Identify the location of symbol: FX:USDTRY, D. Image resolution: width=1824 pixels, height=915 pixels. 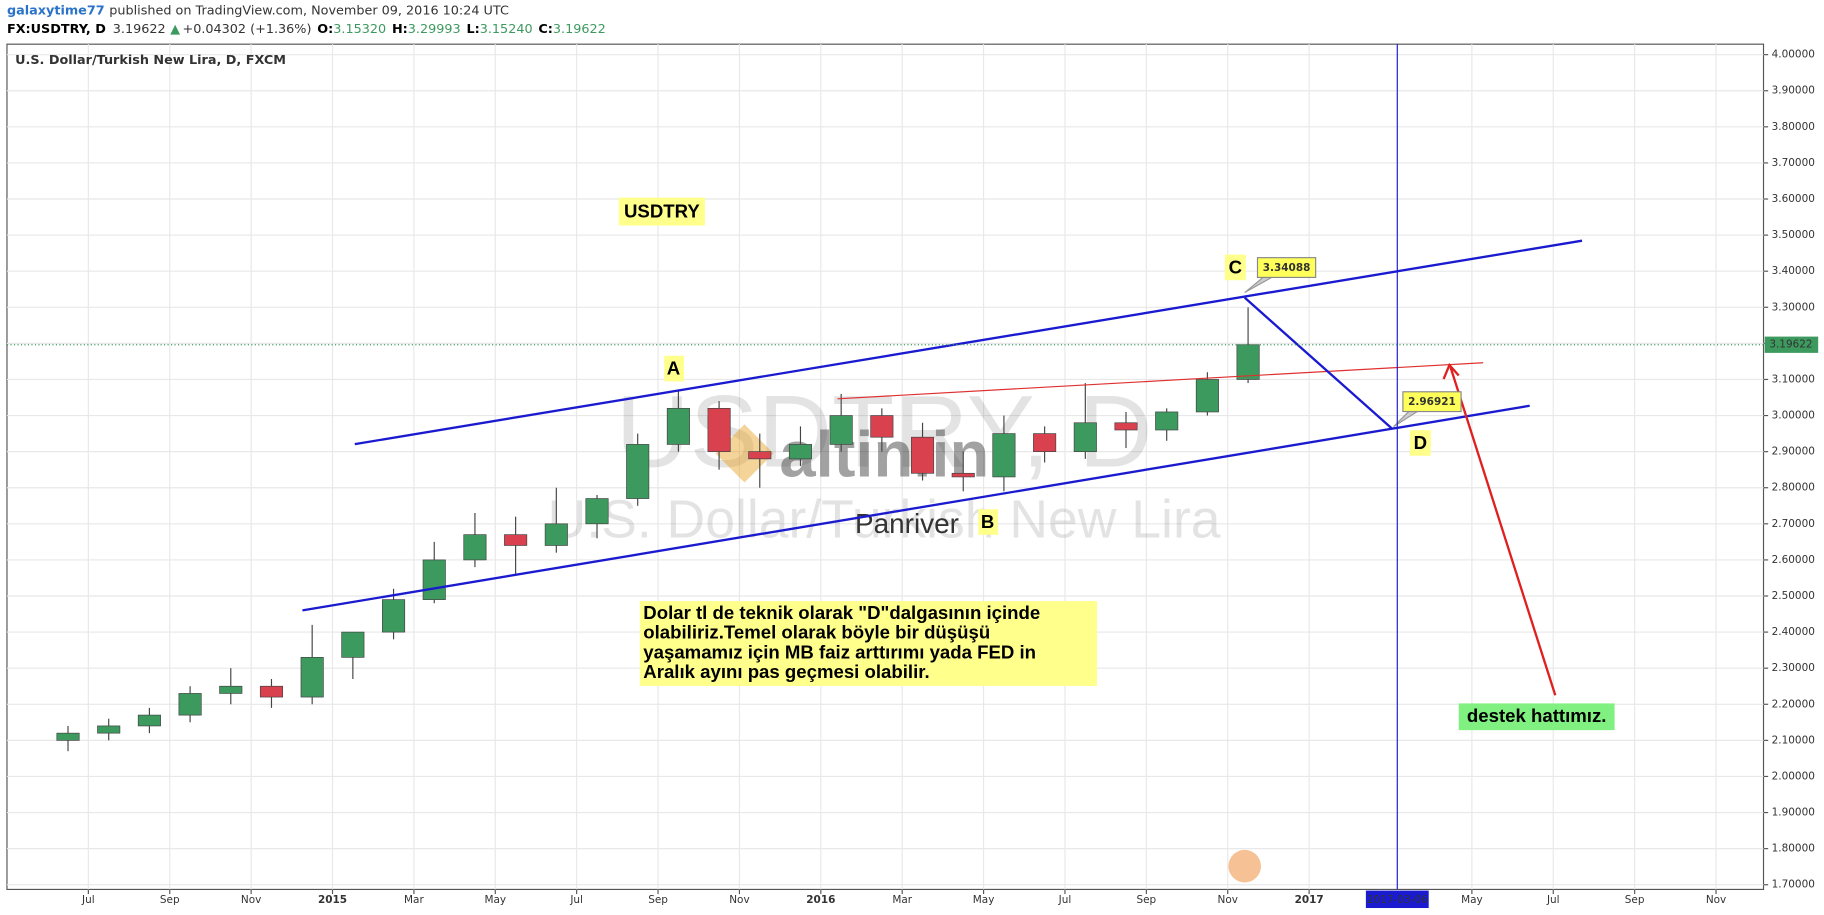
(56, 29).